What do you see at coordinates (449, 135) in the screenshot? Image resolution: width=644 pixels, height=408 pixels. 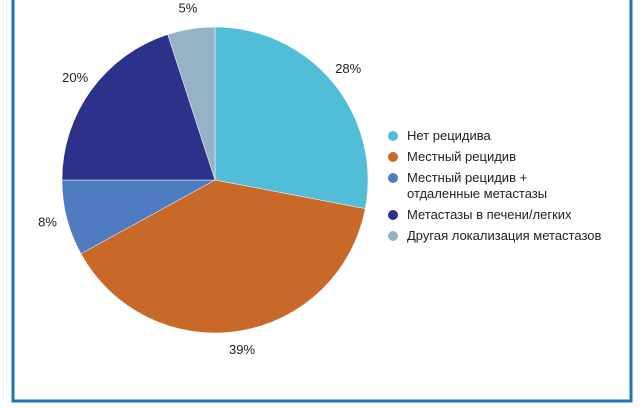 I see `legend-label: Нет рецидива` at bounding box center [449, 135].